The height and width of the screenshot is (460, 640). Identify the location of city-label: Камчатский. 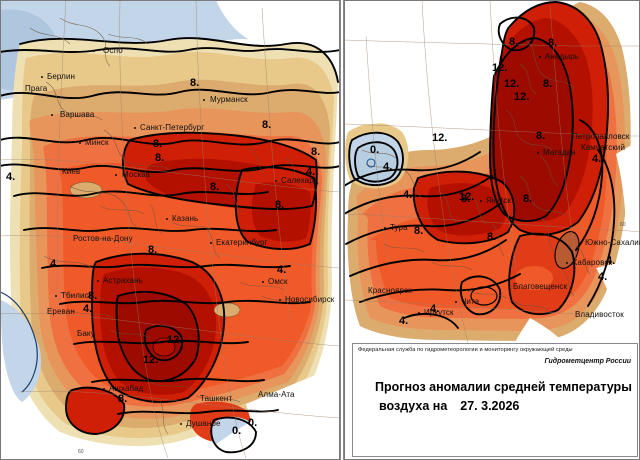
(603, 147).